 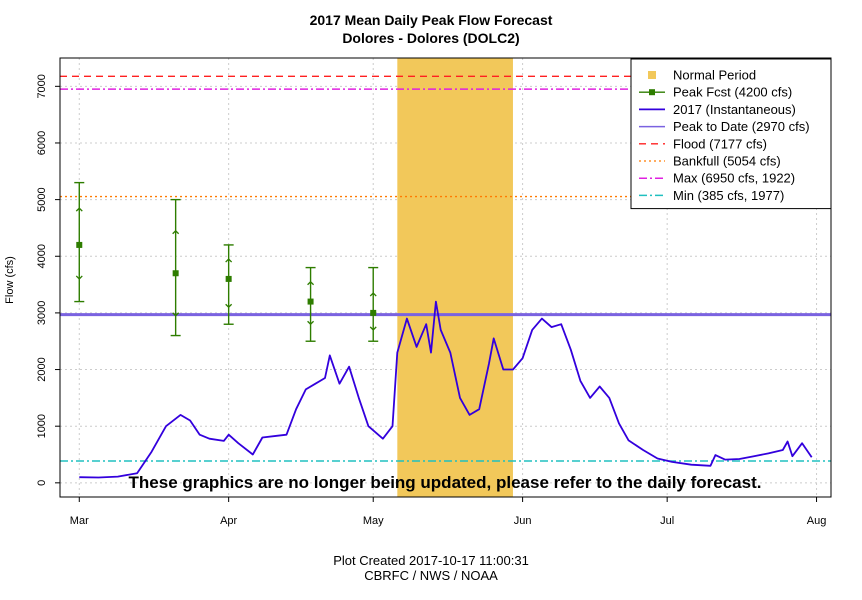 What do you see at coordinates (228, 521) in the screenshot?
I see `x-tick-label: Apr` at bounding box center [228, 521].